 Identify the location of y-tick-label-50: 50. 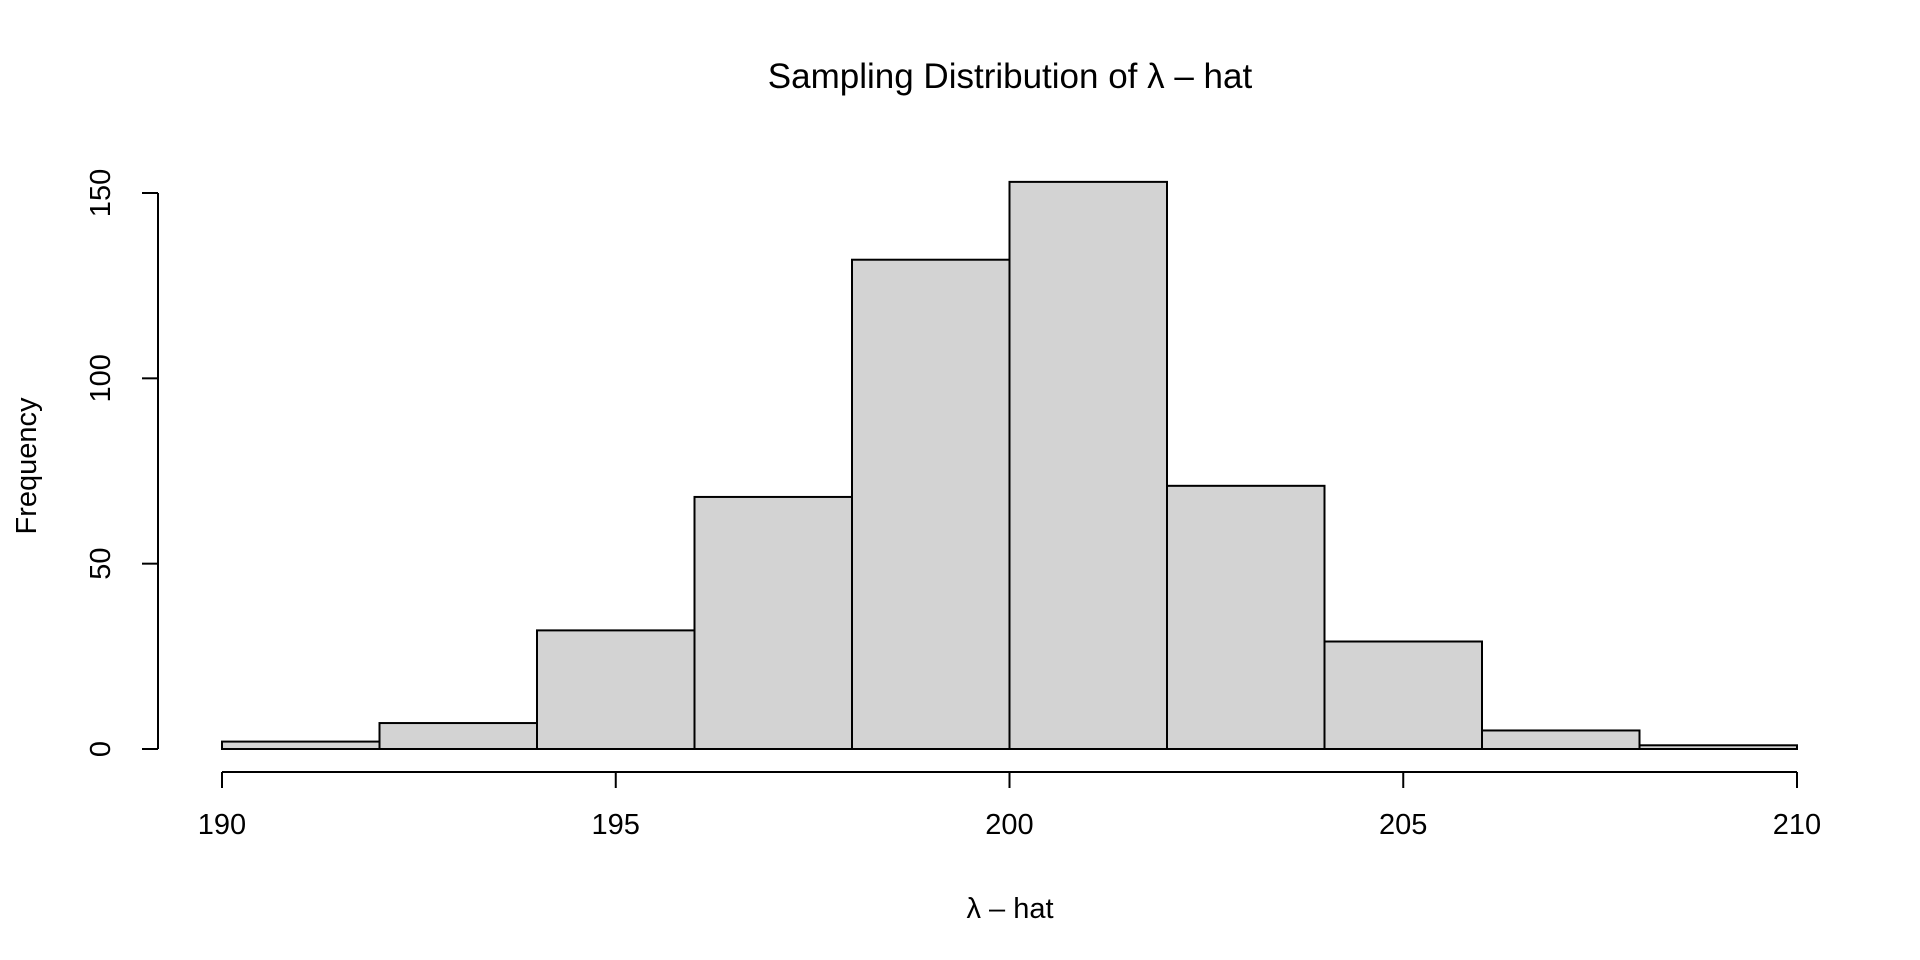
(101, 564).